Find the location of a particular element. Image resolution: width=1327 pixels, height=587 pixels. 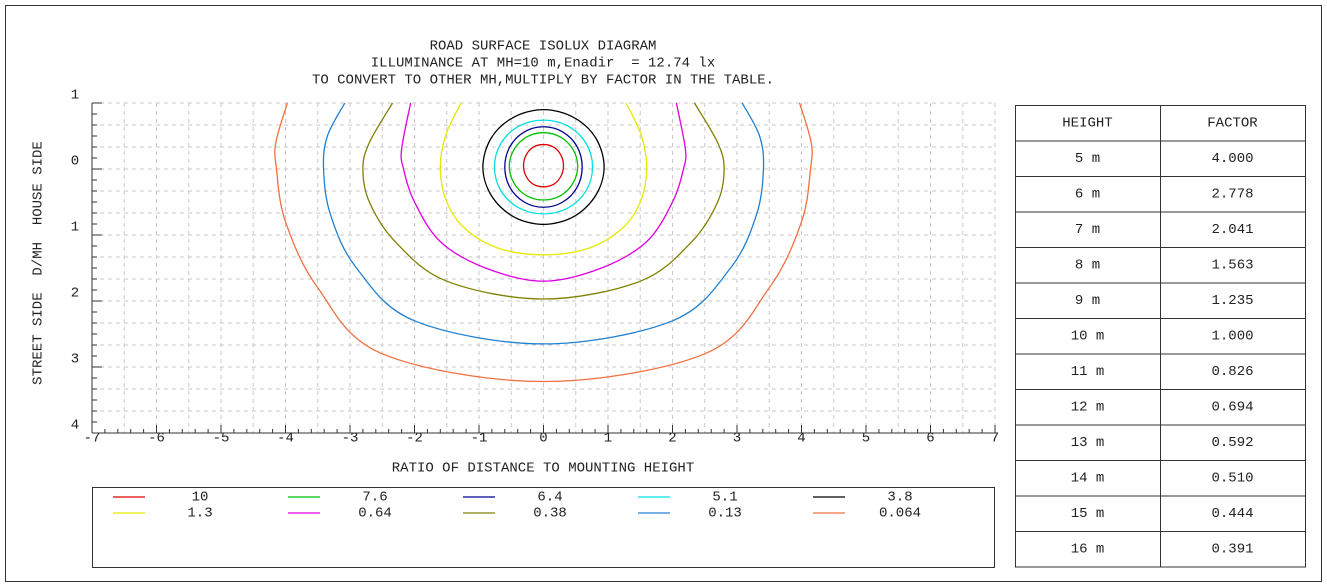

x-tick-label: 6 is located at coordinates (930, 439).